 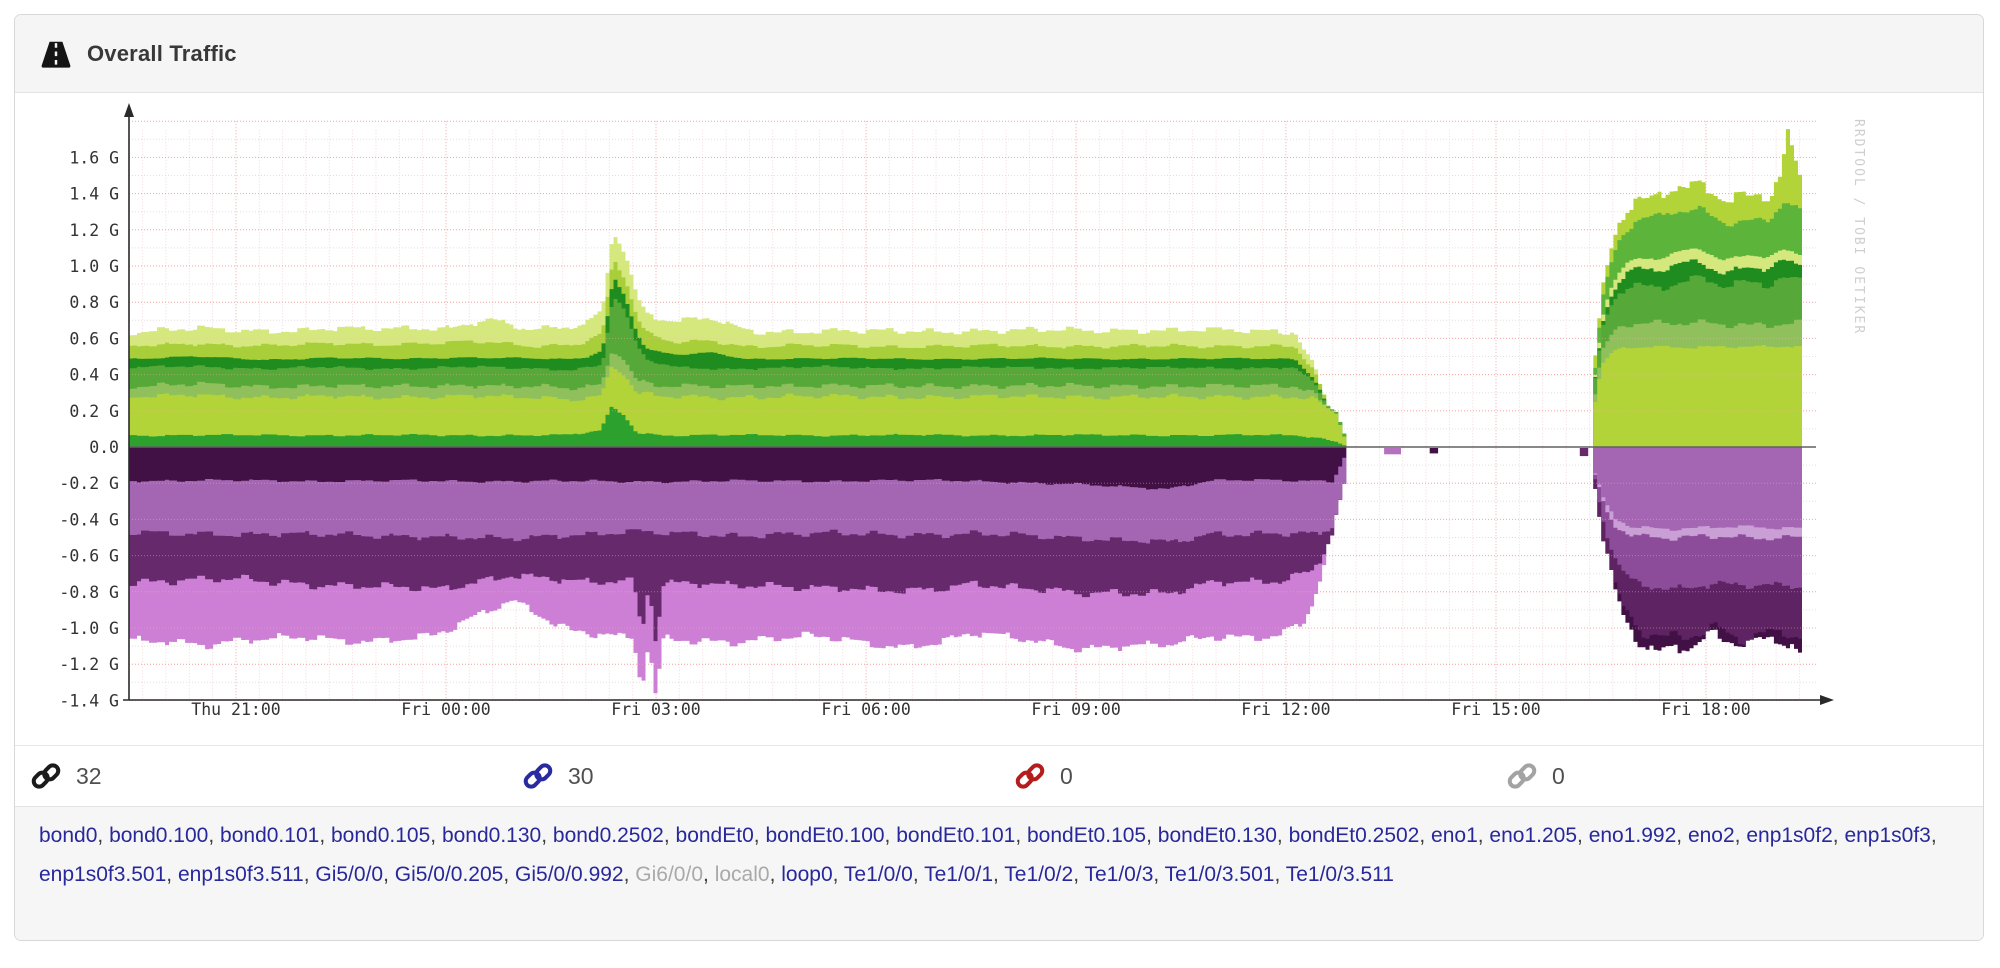 What do you see at coordinates (1495, 709) in the screenshot?
I see `svg-text: Fri 15:00` at bounding box center [1495, 709].